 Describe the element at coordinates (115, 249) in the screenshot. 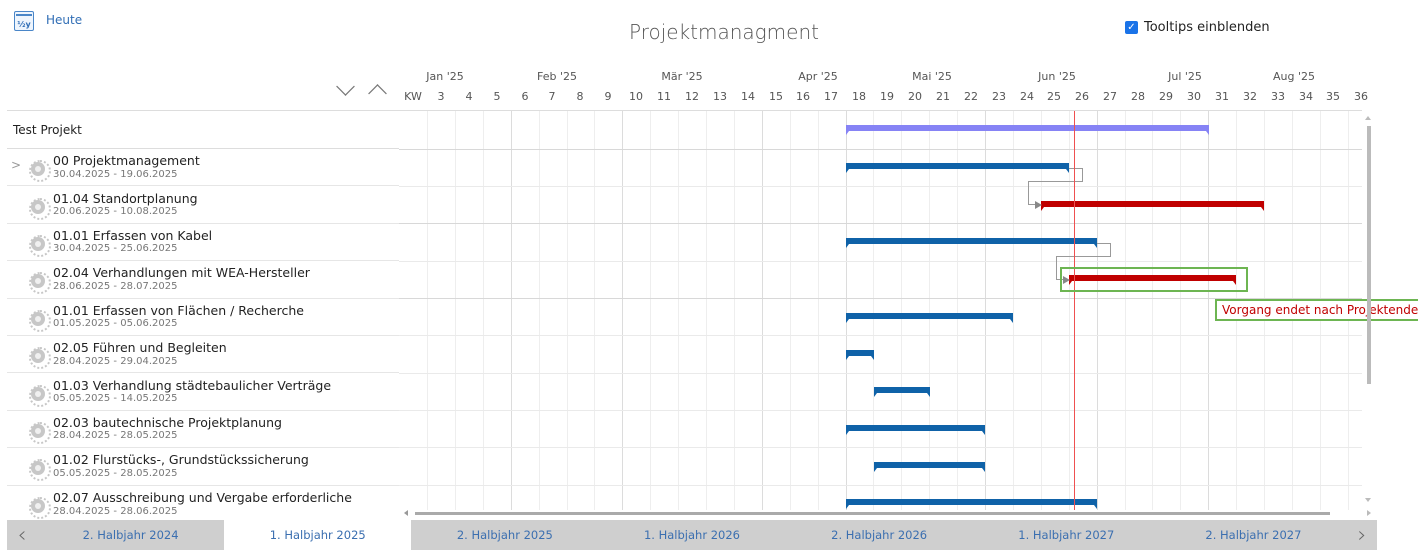

I see `task-dates: 30.04.2025 - 25.06.2025` at that location.